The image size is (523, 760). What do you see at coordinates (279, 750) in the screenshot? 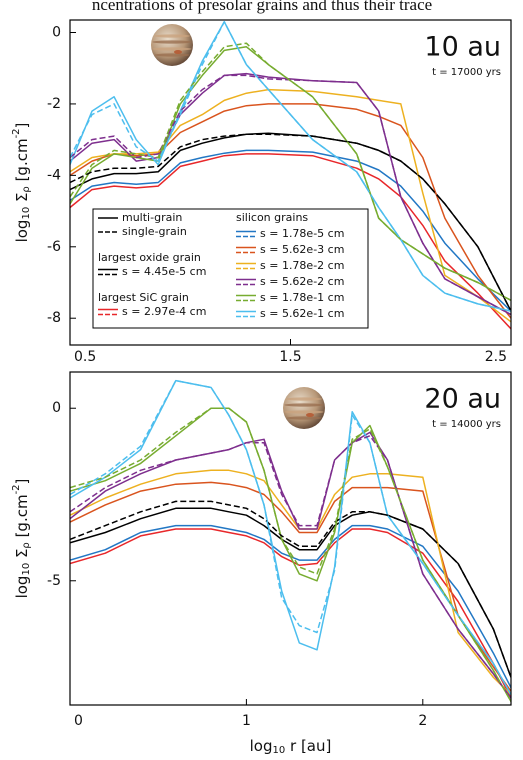
I see `x-axis-label-part: 10` at bounding box center [279, 750].